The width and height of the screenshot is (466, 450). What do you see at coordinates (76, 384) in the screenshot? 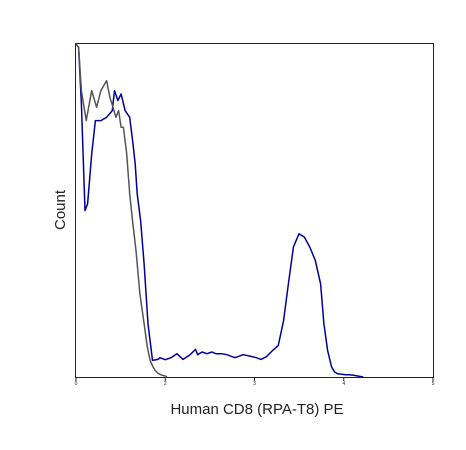
I see `x-tick-label: 0` at bounding box center [76, 384].